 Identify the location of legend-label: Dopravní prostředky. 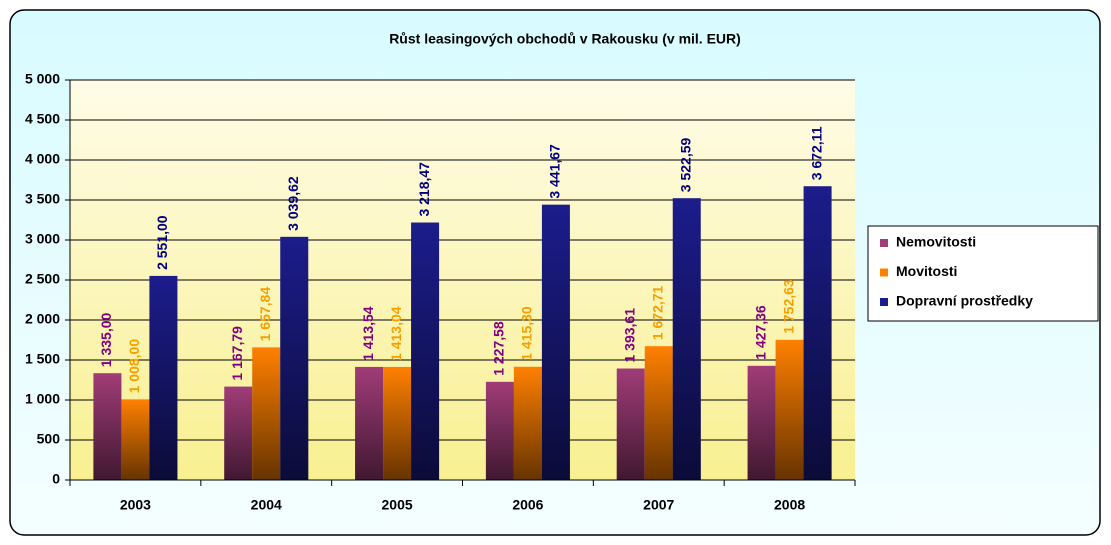
(964, 301).